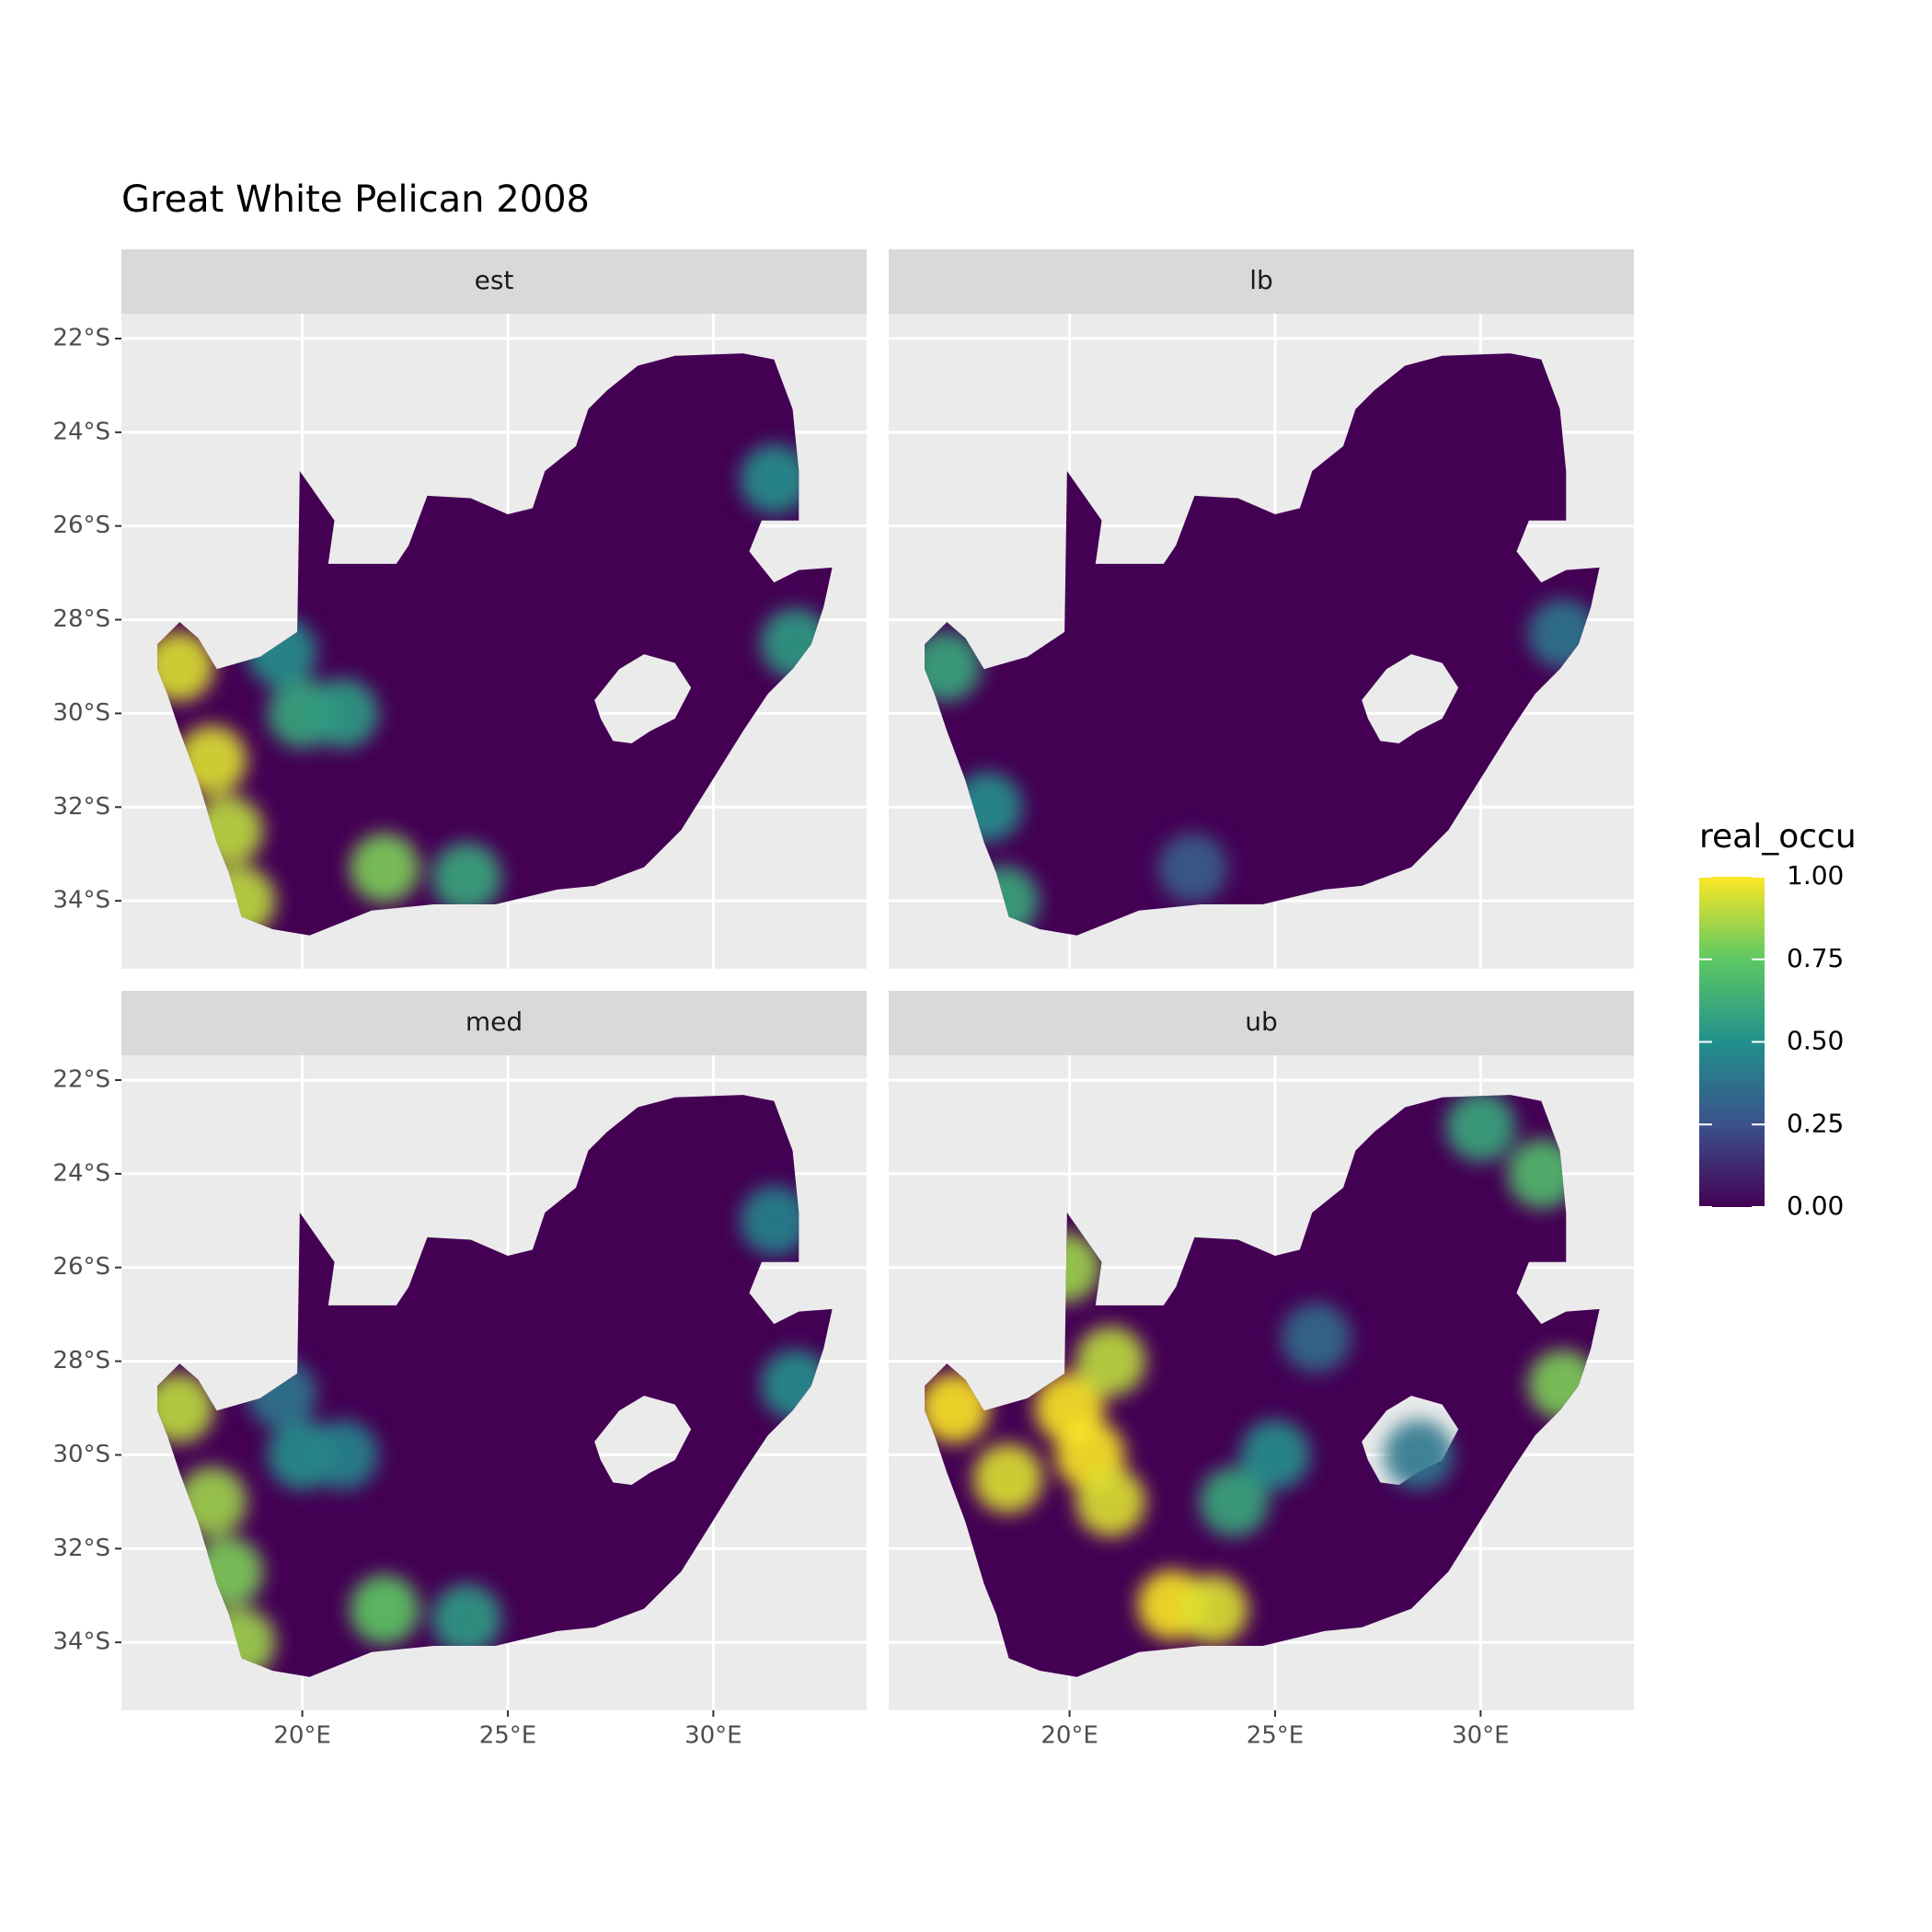 The image size is (1932, 1932). I want to click on facet-label: med, so click(494, 1021).